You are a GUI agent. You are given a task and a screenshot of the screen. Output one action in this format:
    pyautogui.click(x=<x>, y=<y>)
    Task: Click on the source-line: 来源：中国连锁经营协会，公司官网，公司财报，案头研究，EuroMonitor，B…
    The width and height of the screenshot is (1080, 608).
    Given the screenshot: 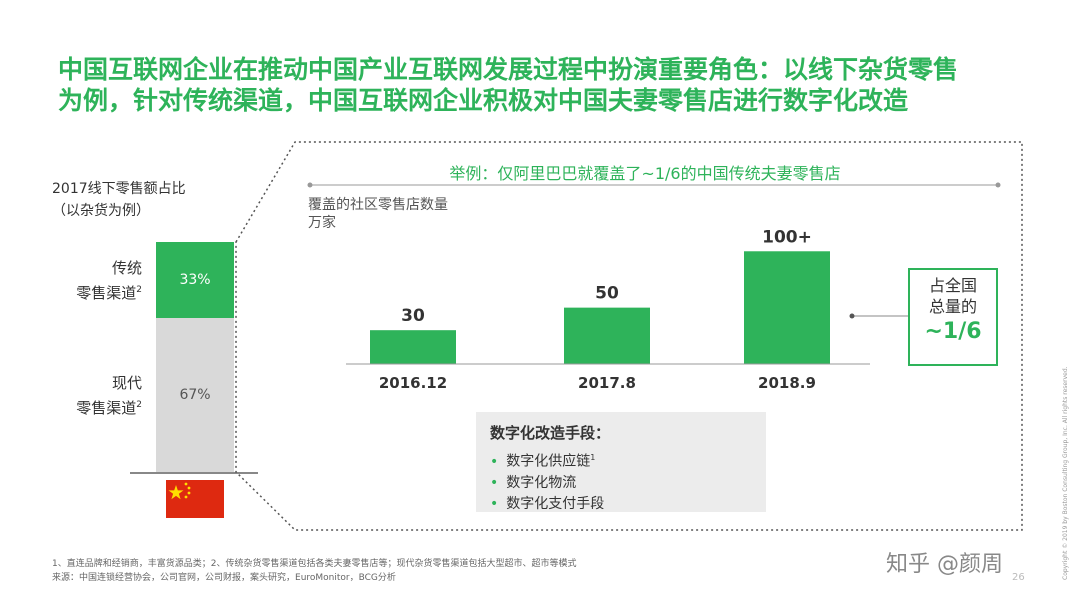 What is the action you would take?
    pyautogui.click(x=224, y=578)
    